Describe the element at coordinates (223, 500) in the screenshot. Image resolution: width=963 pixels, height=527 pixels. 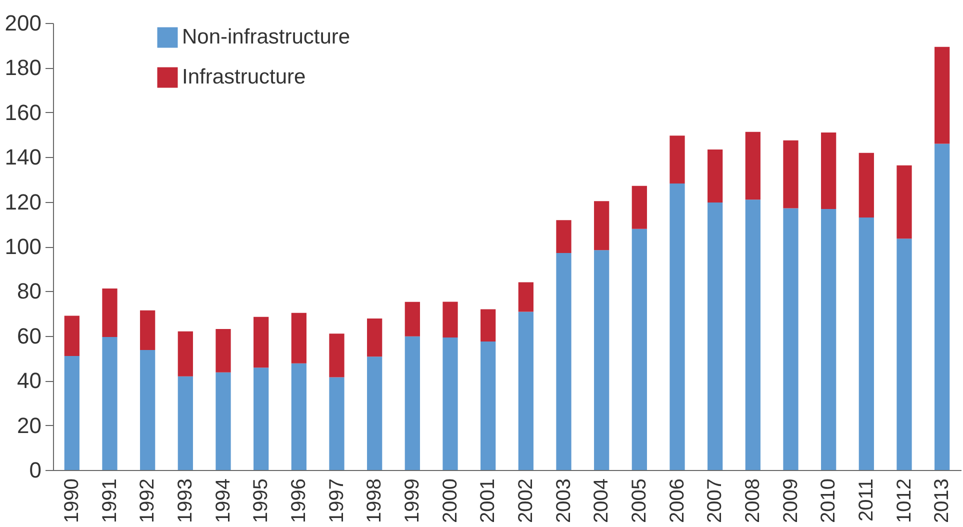
I see `x-tick-label: 1994` at that location.